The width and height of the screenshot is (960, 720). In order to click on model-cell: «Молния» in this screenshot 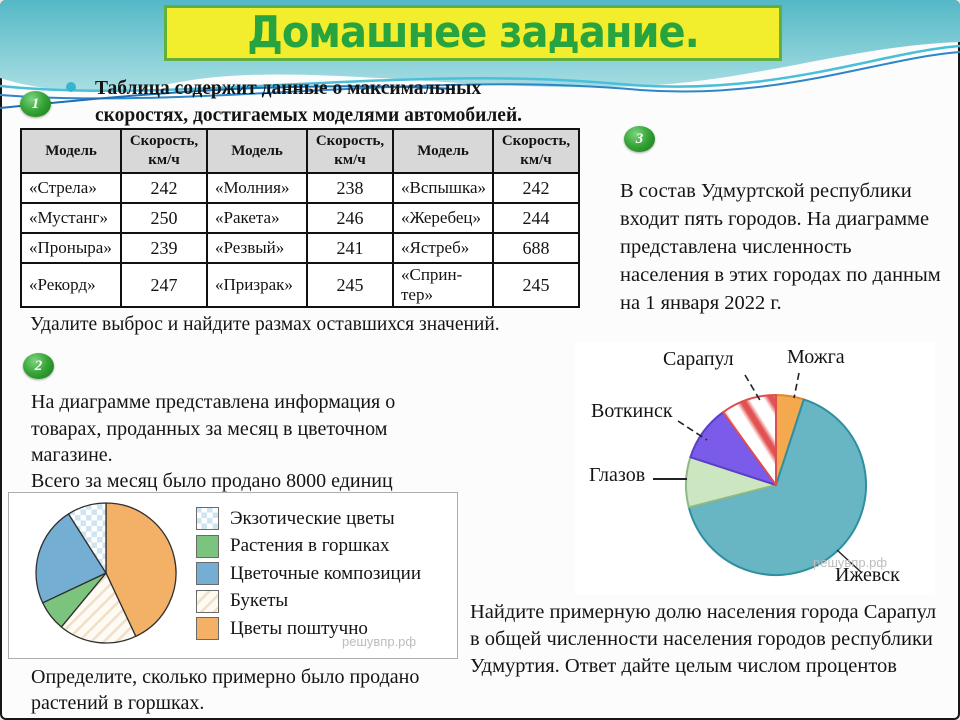, I will do `click(257, 188)`.